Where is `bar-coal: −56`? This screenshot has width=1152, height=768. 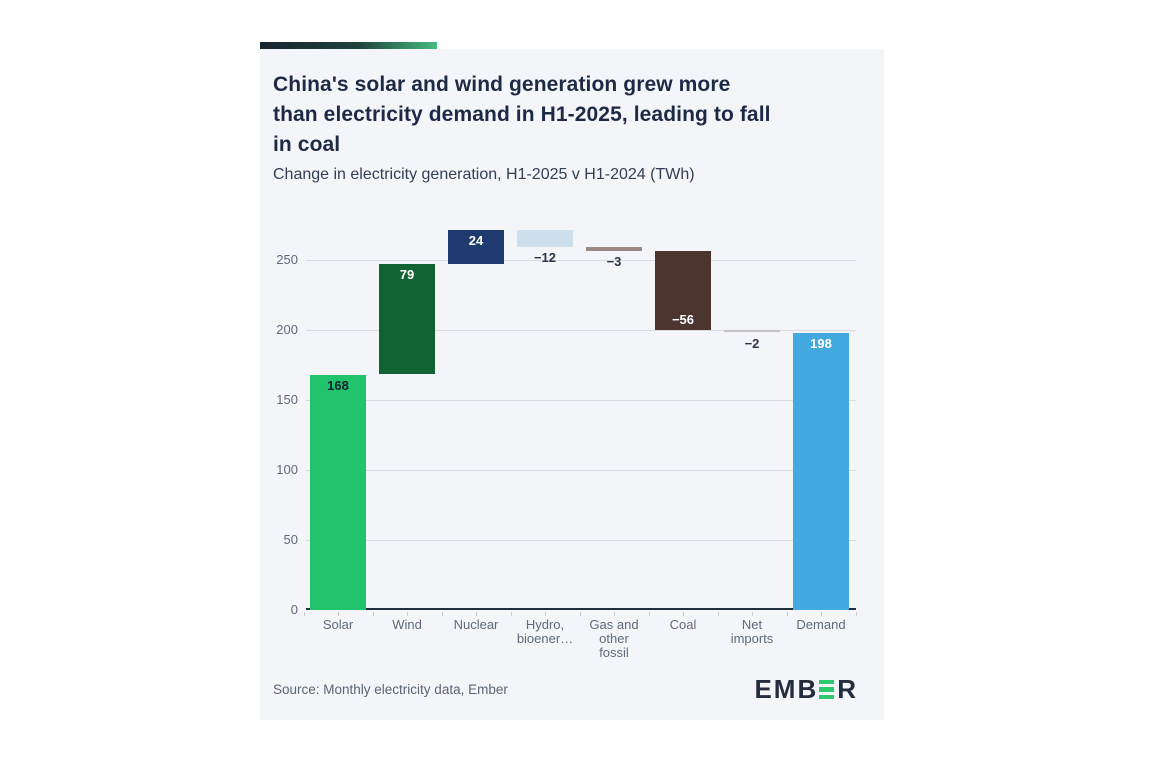
bar-coal: −56 is located at coordinates (683, 290).